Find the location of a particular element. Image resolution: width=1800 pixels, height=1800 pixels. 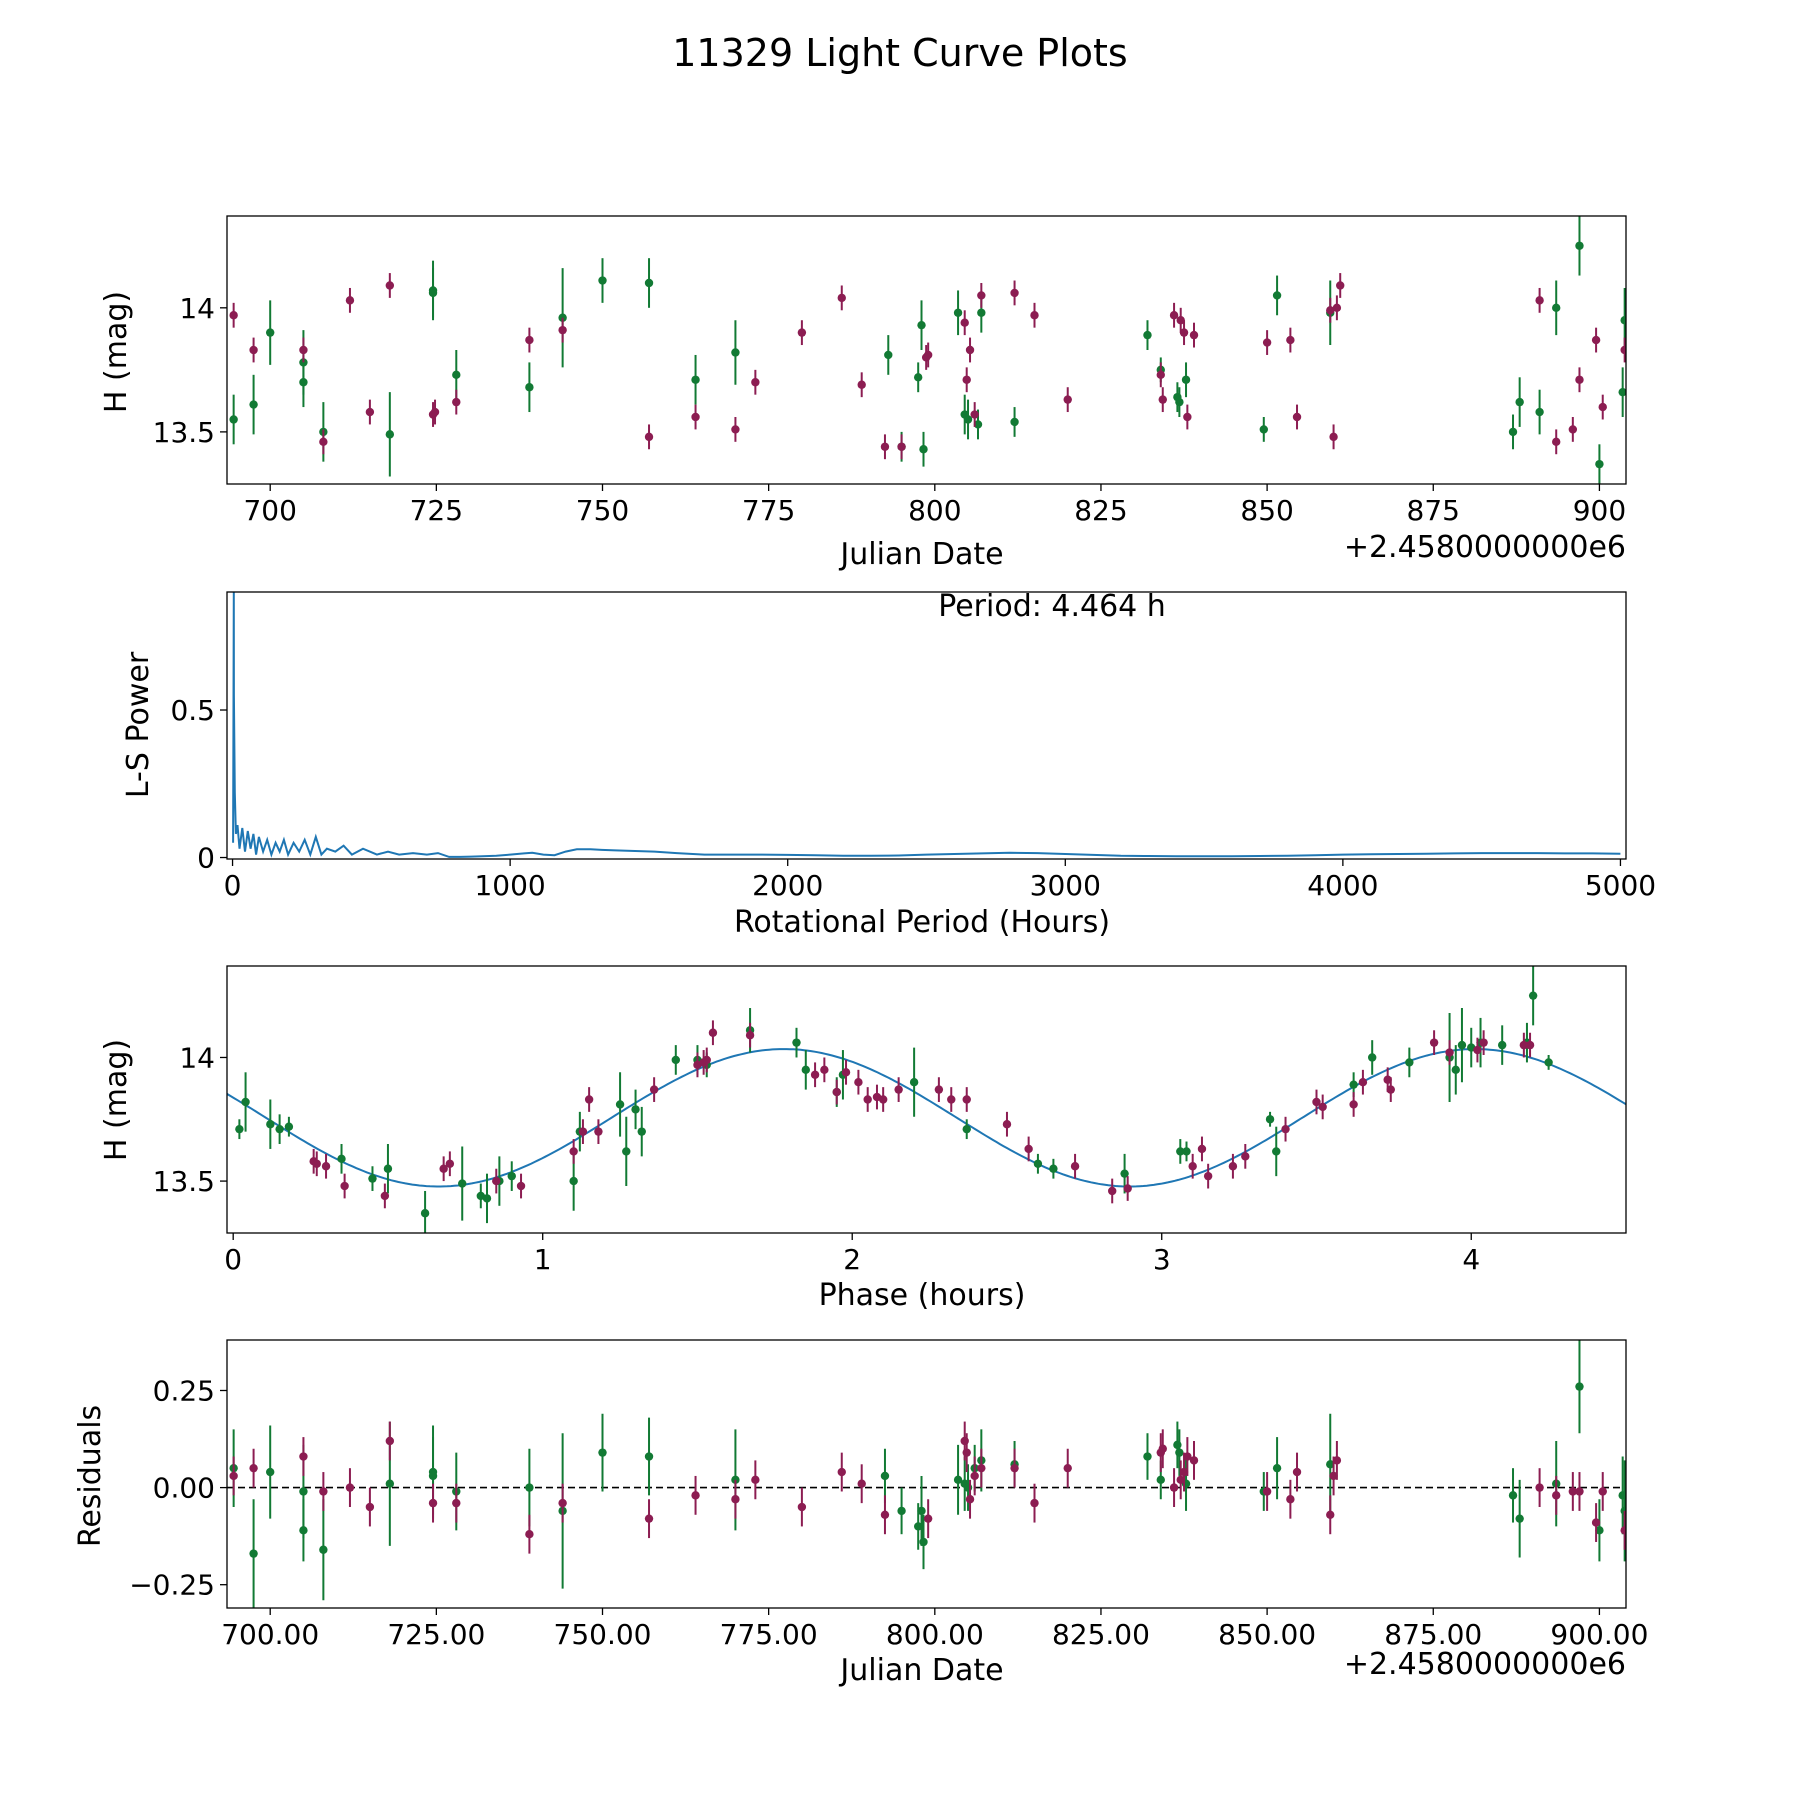

periodogram-x-label: Rotational Period (Hours) is located at coordinates (922, 922).